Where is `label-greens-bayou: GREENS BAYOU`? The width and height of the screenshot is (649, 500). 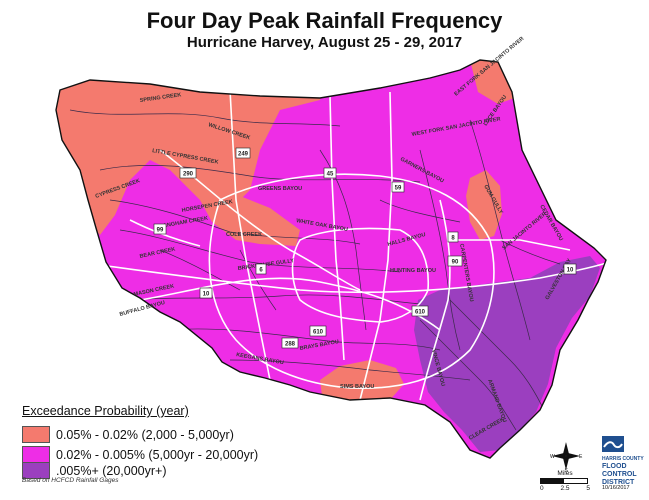
label-greens-bayou: GREENS BAYOU is located at coordinates (280, 189).